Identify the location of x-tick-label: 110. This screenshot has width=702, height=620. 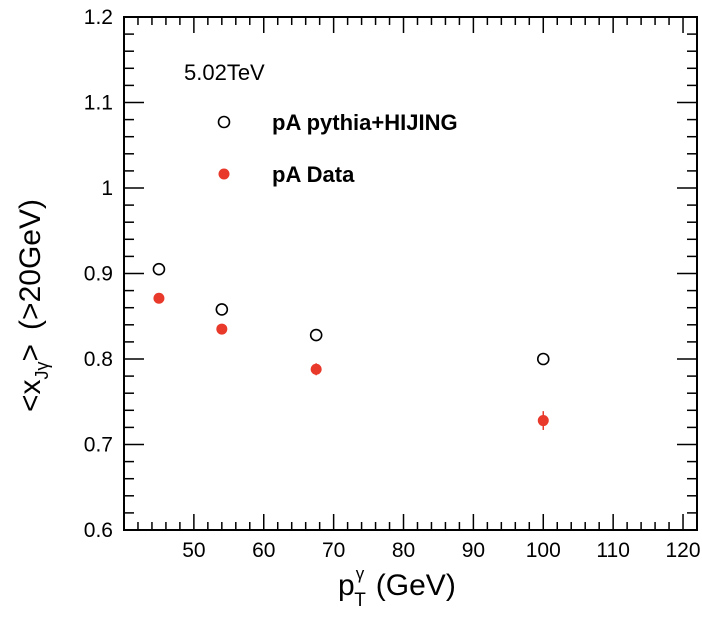
(612, 550).